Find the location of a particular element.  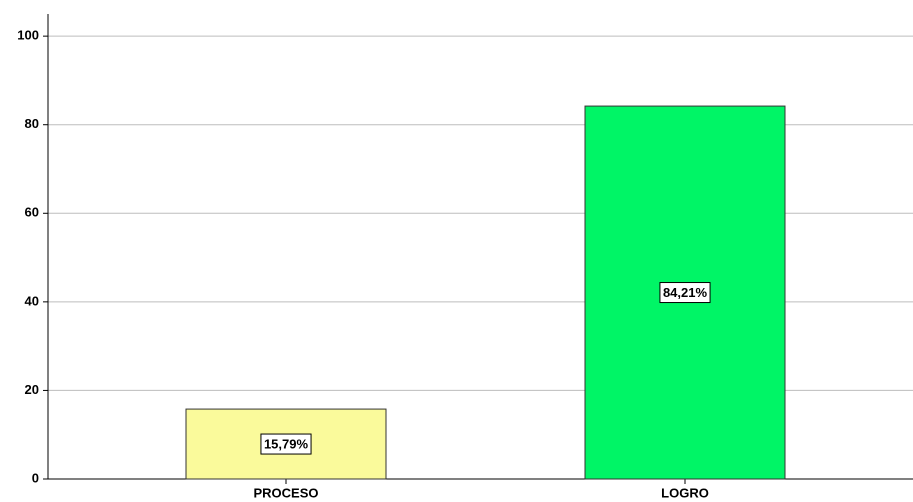

y-tick-label: 40 is located at coordinates (32, 300).